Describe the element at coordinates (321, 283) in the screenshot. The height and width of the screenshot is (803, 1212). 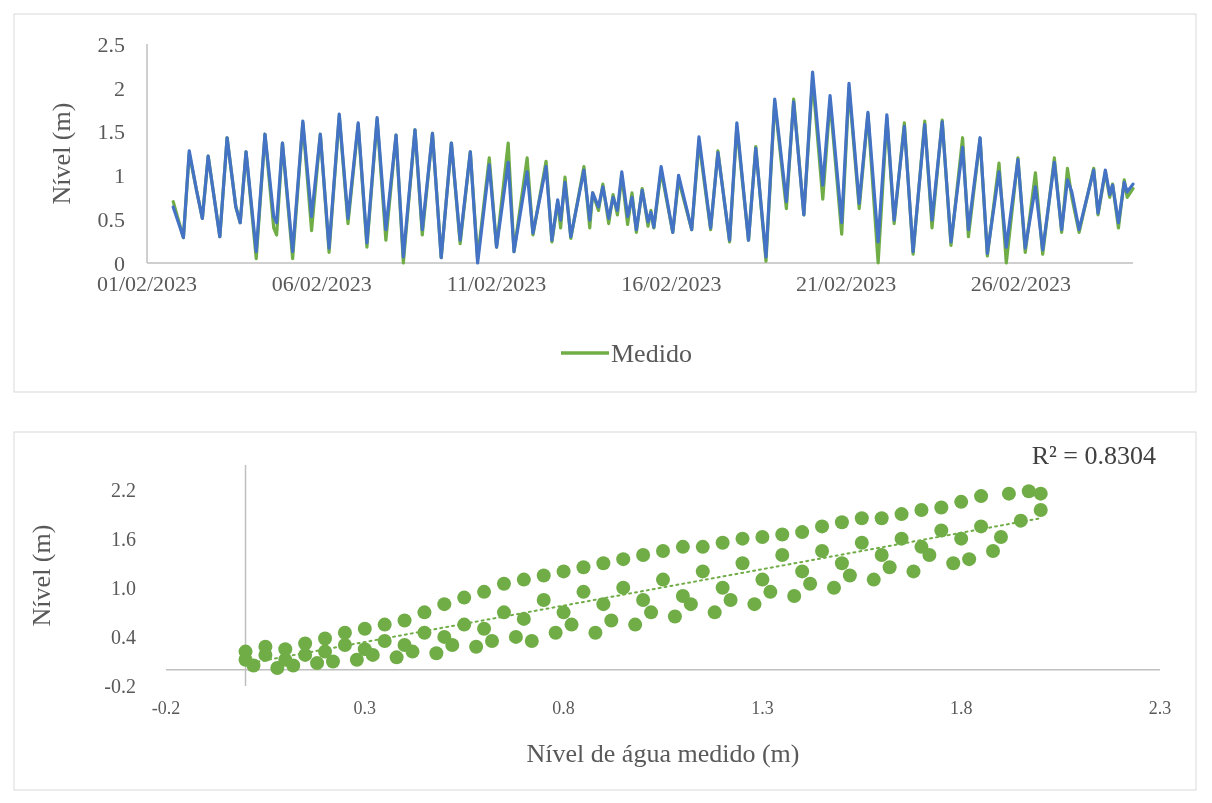
I see `x-tick-label: 06/02/2023` at that location.